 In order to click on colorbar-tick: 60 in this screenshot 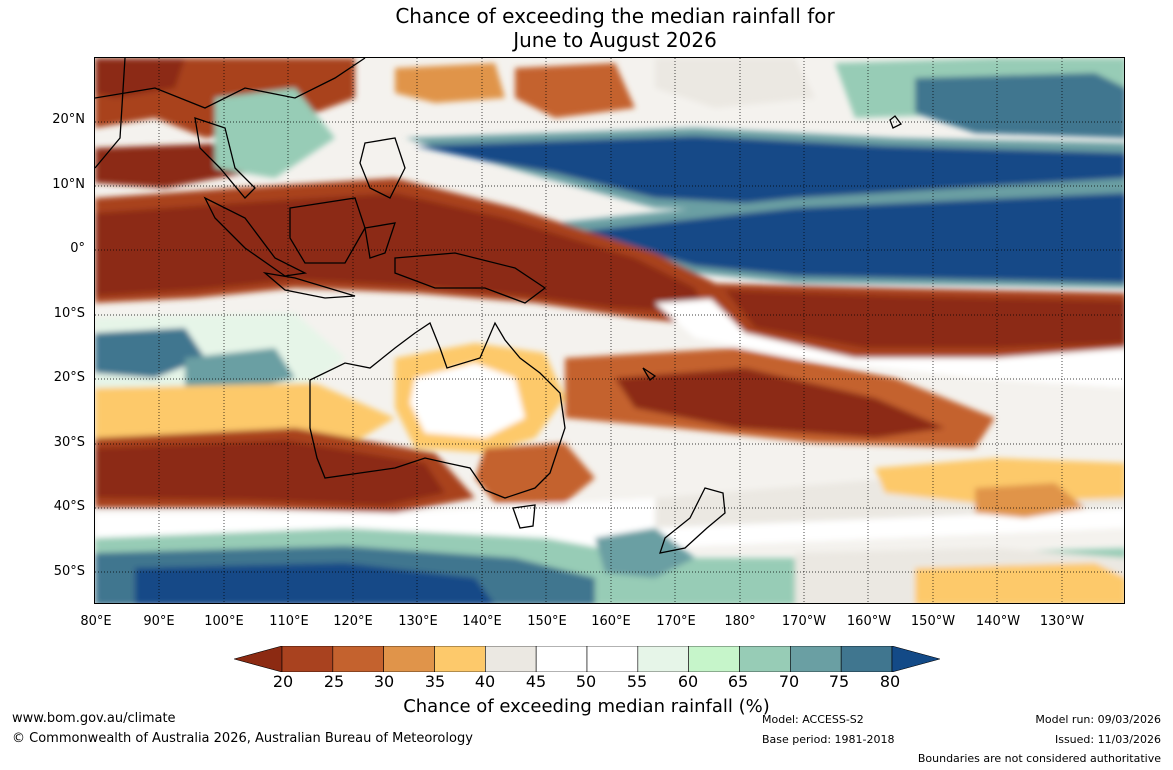, I will do `click(688, 681)`.